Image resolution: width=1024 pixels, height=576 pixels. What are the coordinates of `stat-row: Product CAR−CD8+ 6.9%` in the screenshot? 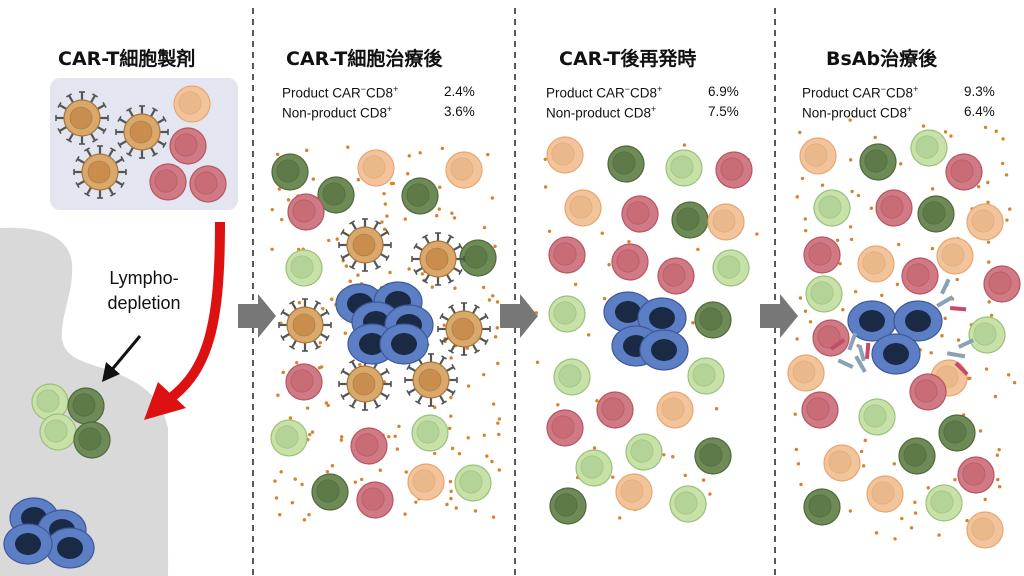 It's located at (642, 92).